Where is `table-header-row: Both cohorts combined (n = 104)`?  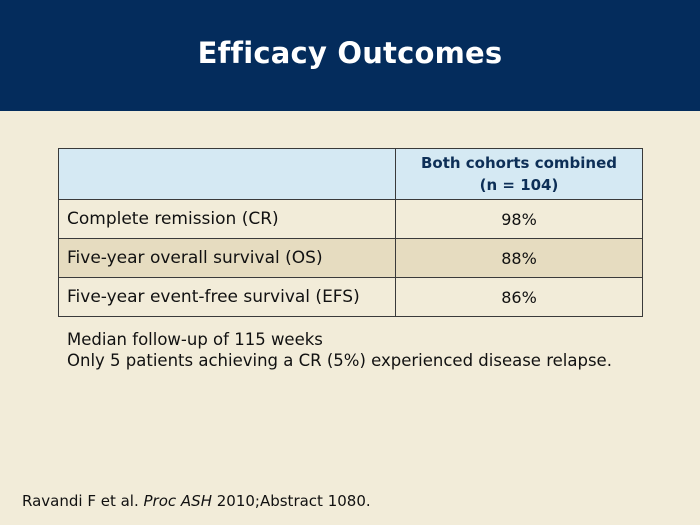 table-header-row: Both cohorts combined (n = 104) is located at coordinates (350, 174).